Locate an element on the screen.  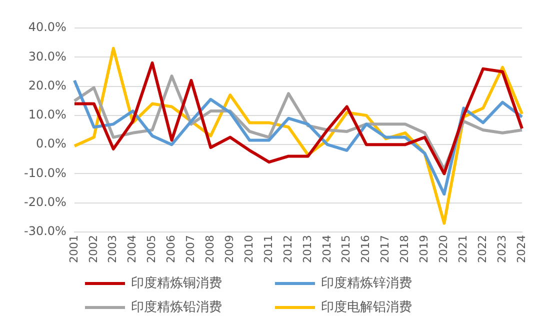
x-tick-label: 2020 is located at coordinates (443, 249).